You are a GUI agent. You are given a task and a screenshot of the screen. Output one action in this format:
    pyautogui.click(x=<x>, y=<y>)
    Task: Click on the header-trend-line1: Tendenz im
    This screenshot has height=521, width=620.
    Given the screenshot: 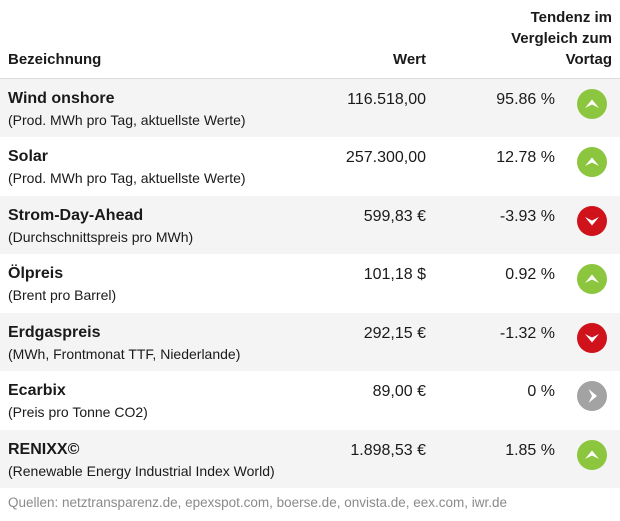 What is the action you would take?
    pyautogui.click(x=571, y=17)
    